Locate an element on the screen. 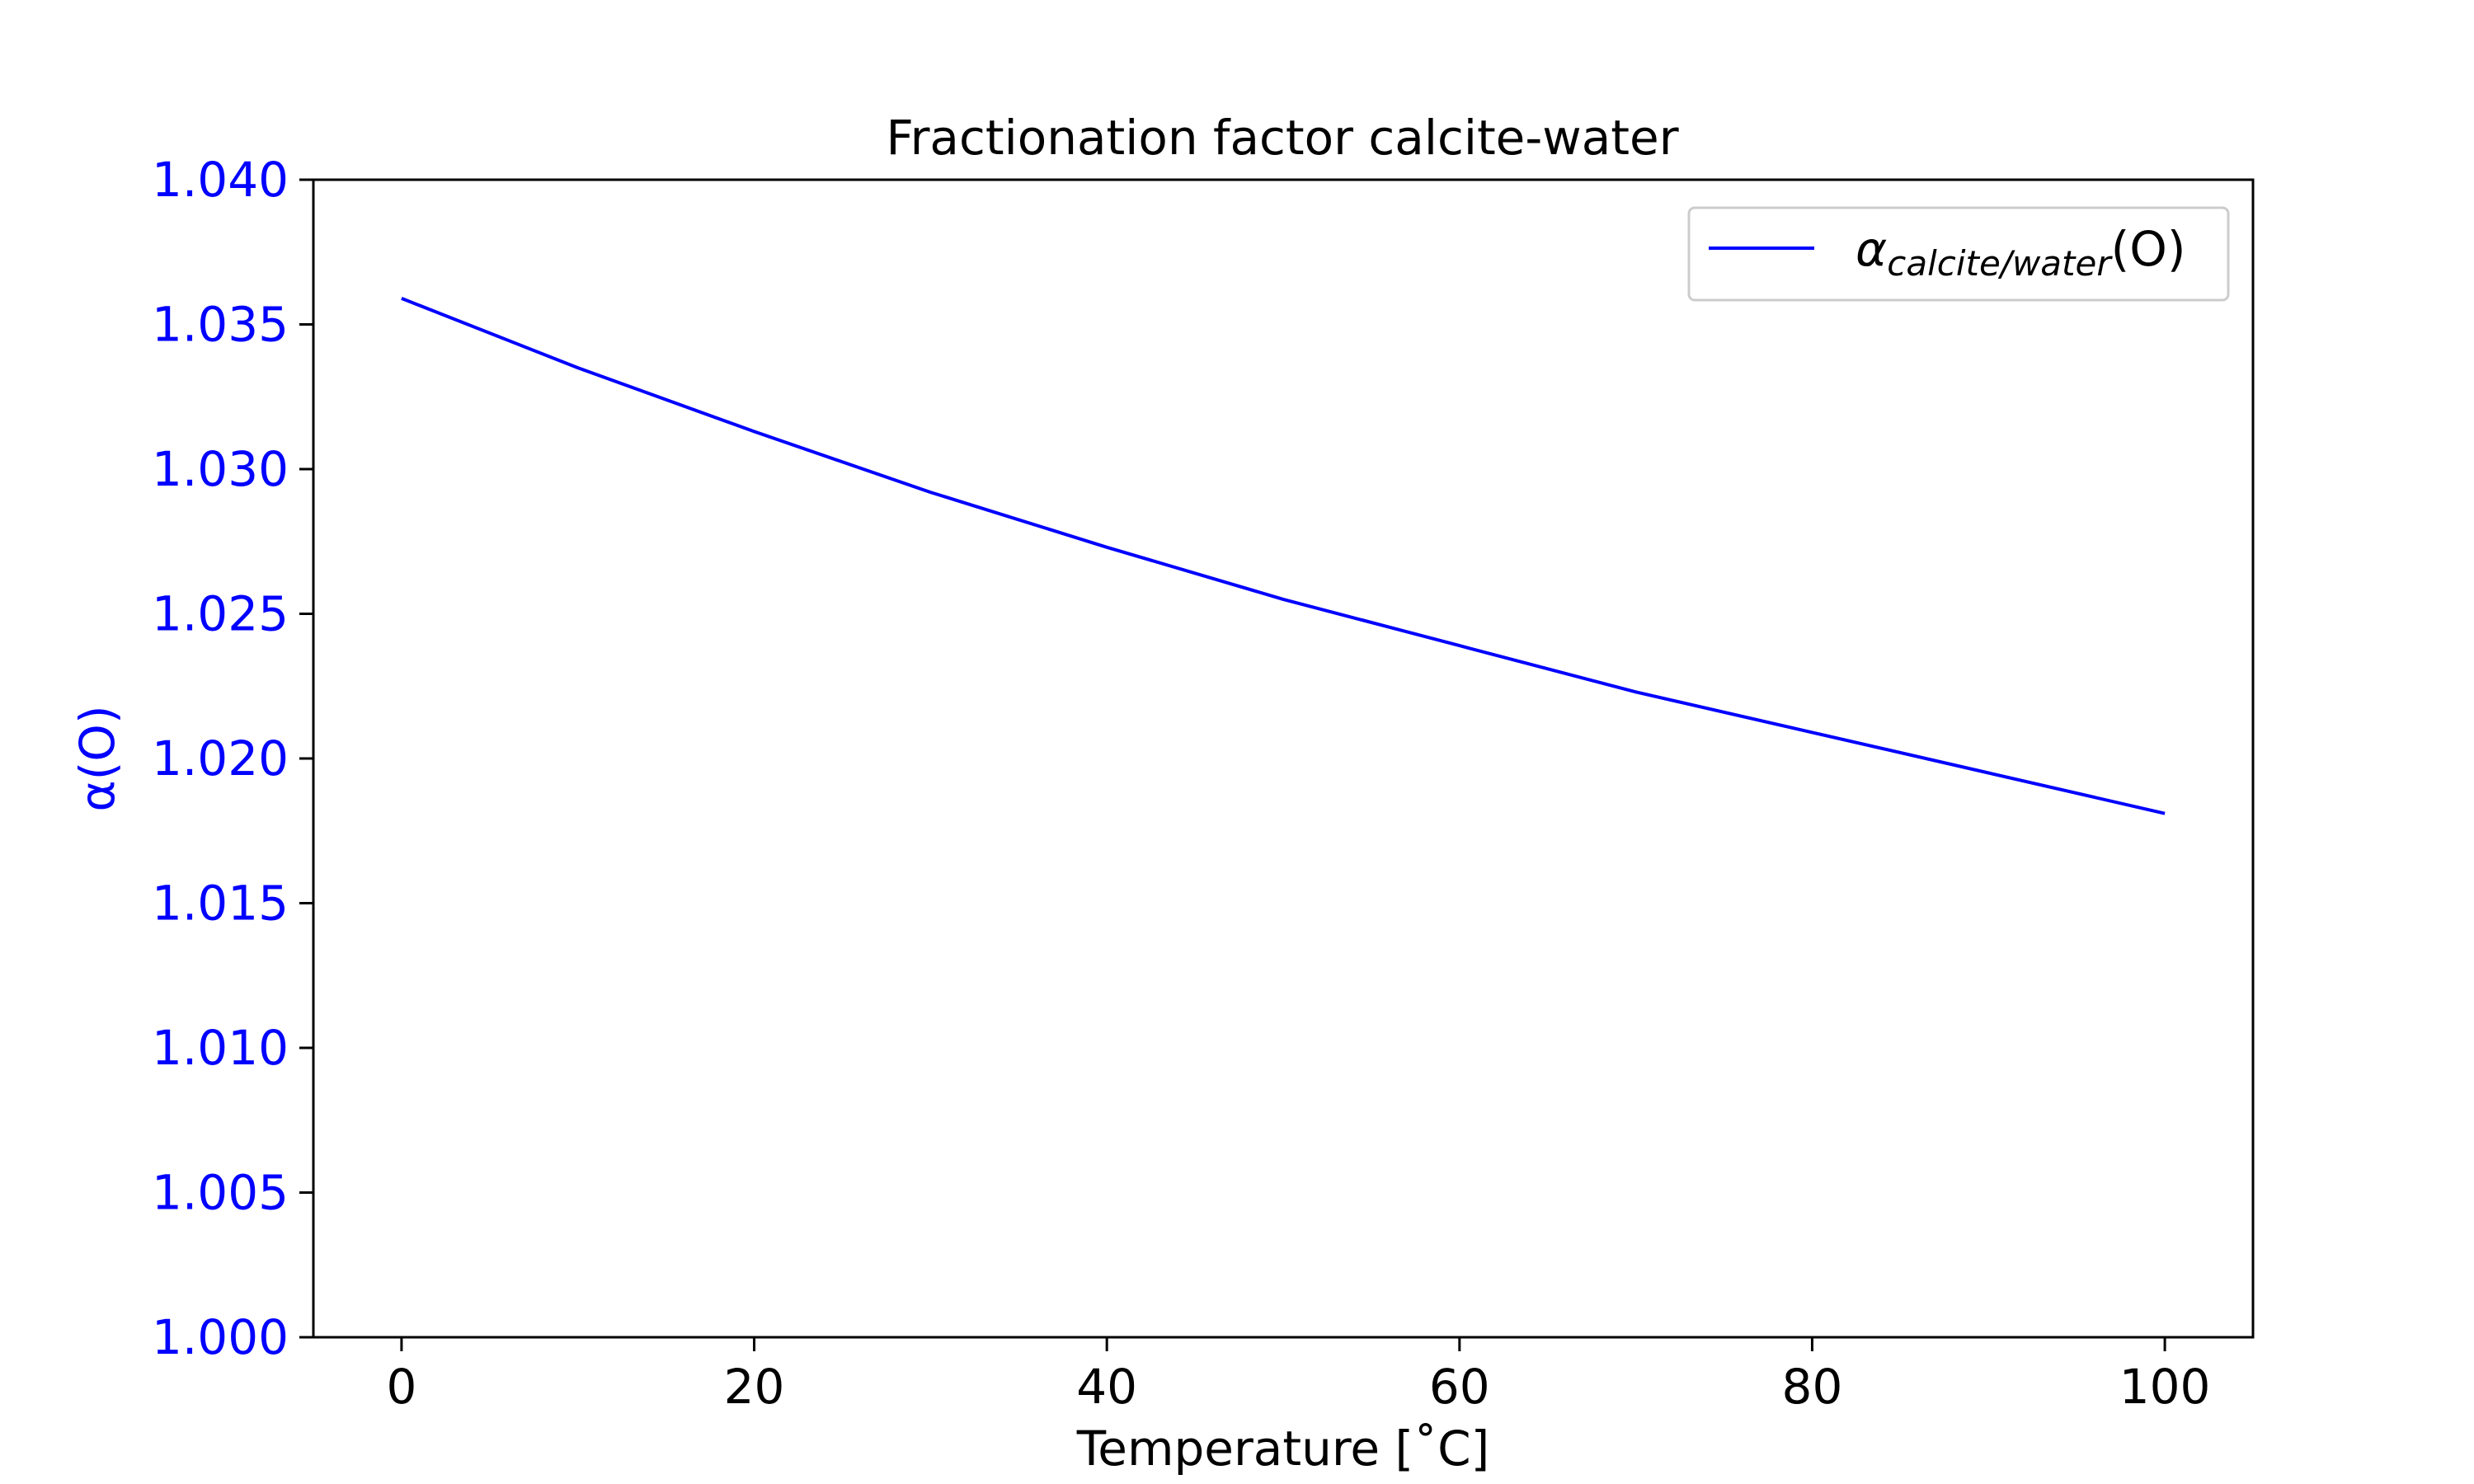 The width and height of the screenshot is (2474, 1484). x-tick-label: 0 is located at coordinates (401, 1387).